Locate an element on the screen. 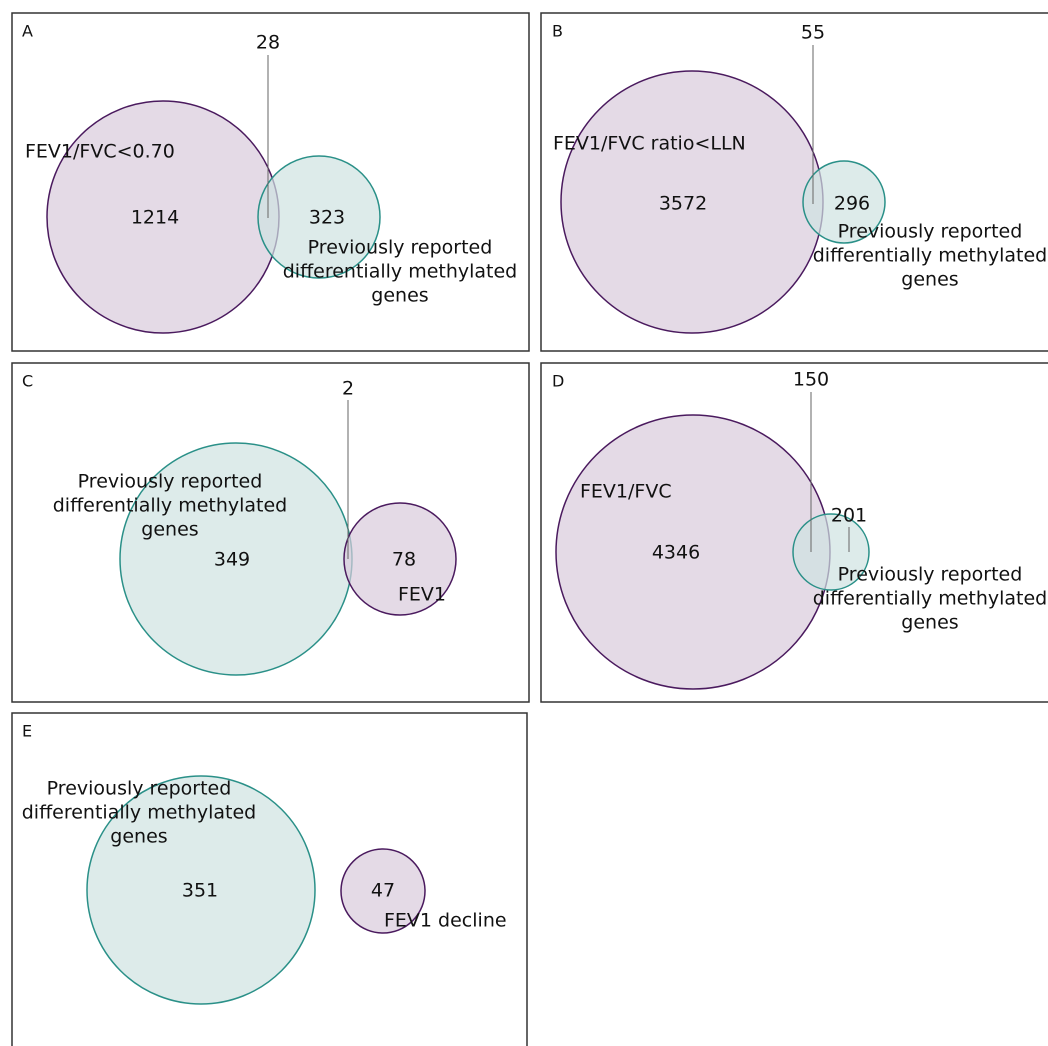 The image size is (1048, 1046). trait-label: FEV1/FVC is located at coordinates (626, 492).